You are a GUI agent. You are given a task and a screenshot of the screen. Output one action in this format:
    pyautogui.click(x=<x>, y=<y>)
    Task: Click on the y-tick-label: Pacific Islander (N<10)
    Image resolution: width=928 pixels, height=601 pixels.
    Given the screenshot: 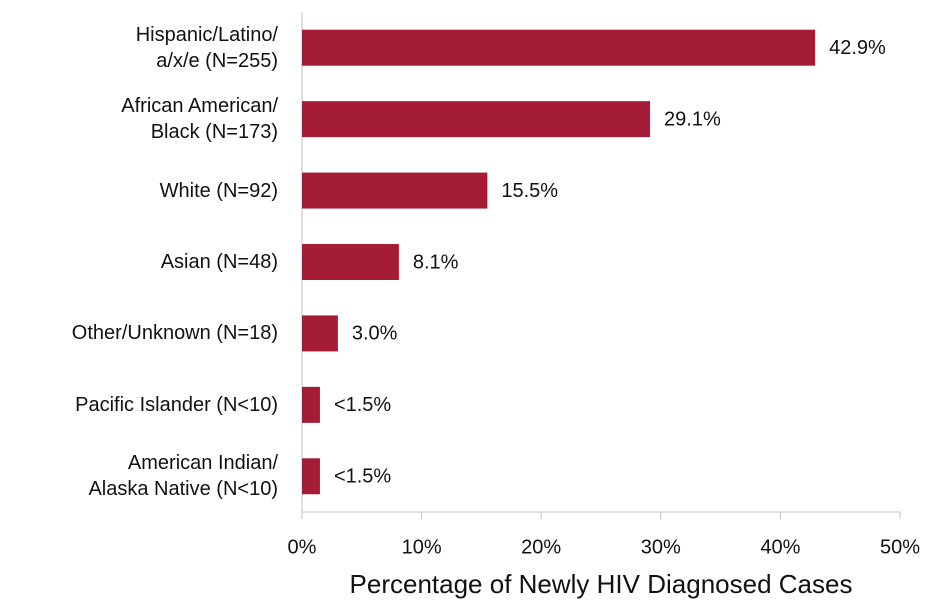 What is the action you would take?
    pyautogui.click(x=176, y=404)
    